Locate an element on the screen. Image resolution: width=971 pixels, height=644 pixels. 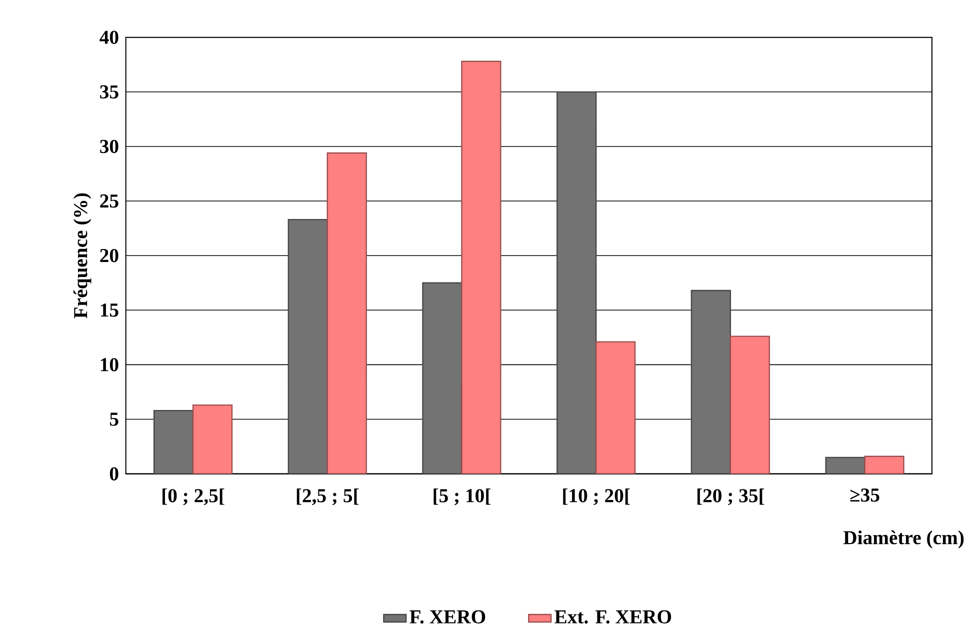
legend-label: F. XERO is located at coordinates (448, 617).